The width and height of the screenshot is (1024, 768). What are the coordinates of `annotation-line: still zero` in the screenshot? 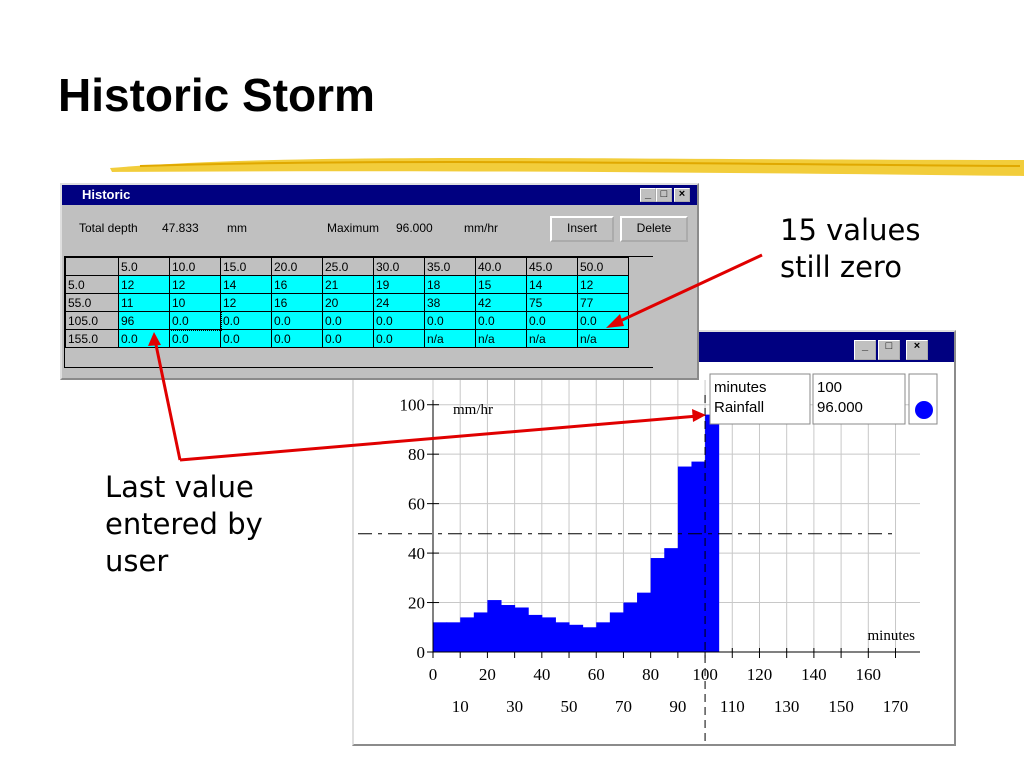 It's located at (841, 267).